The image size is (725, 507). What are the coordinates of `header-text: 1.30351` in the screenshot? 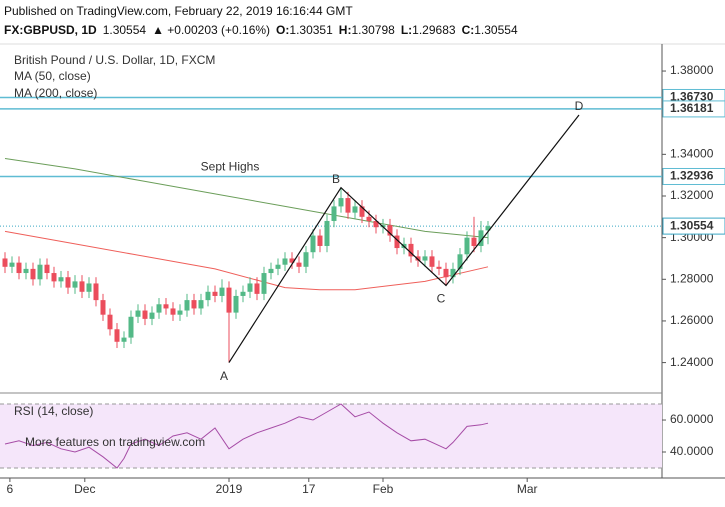 It's located at (311, 30).